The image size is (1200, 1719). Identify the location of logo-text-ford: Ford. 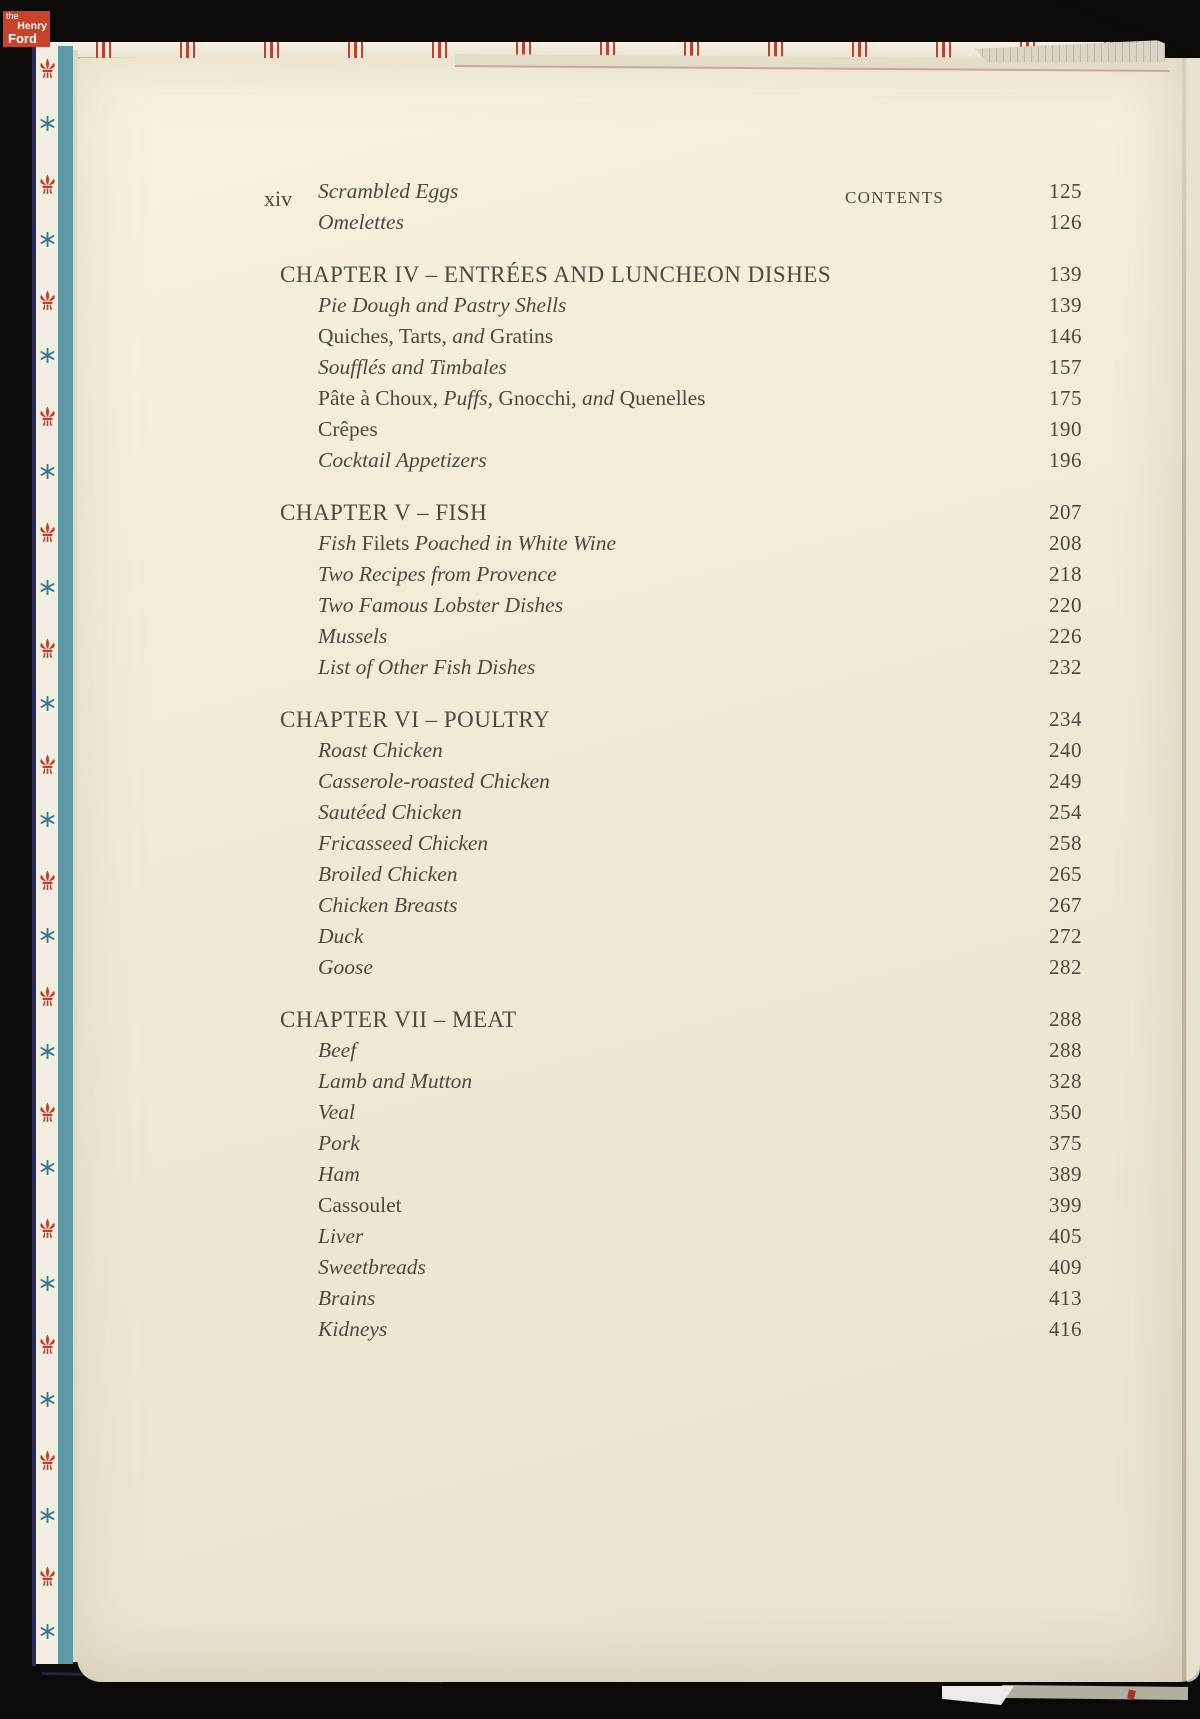
(22, 38).